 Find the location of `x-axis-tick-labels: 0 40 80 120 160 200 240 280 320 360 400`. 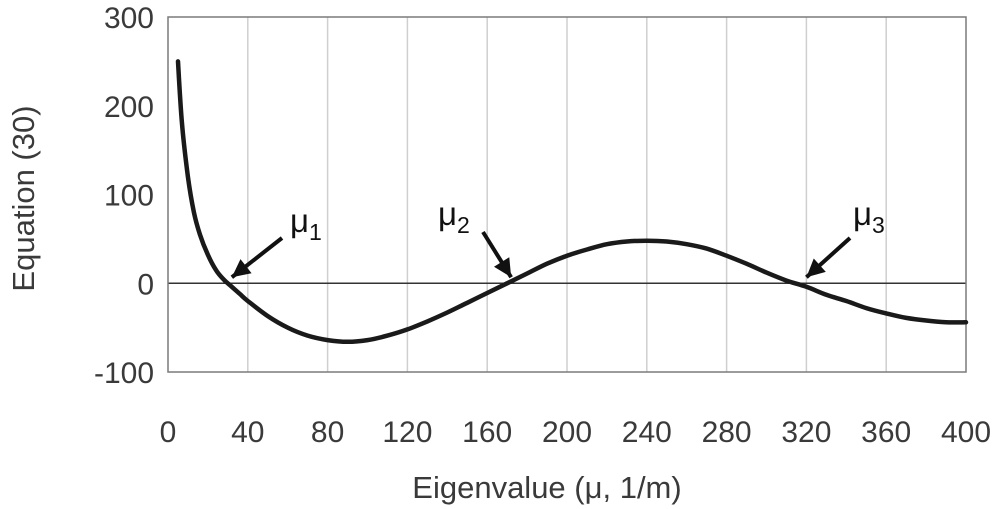

x-axis-tick-labels: 0 40 80 120 160 200 240 280 320 360 400 is located at coordinates (575, 432).